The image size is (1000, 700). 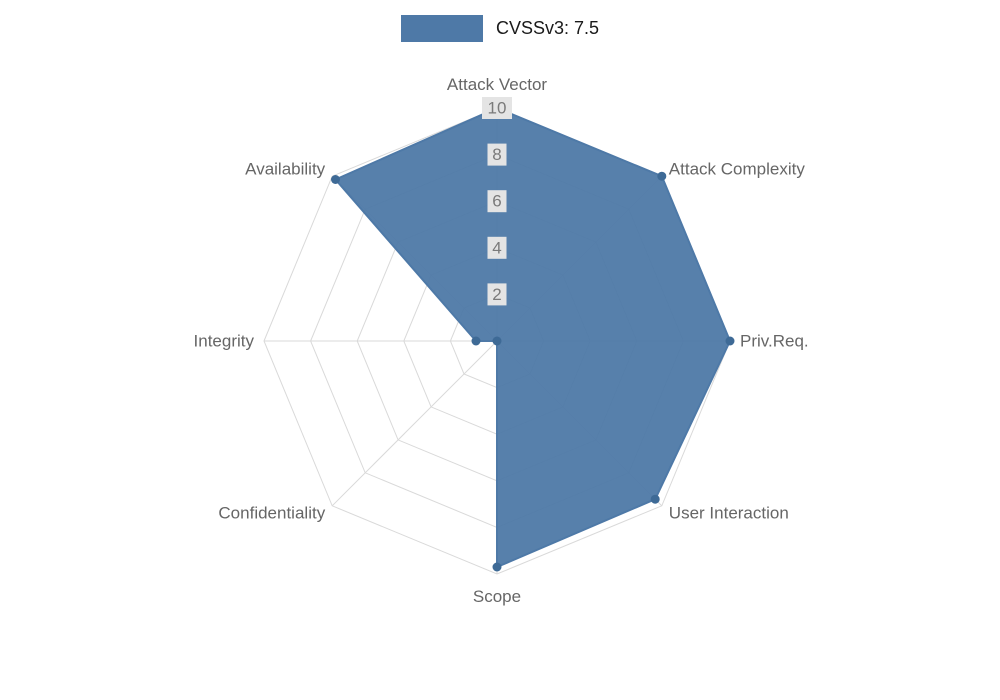 What do you see at coordinates (737, 169) in the screenshot?
I see `axis-label: Attack Complexity` at bounding box center [737, 169].